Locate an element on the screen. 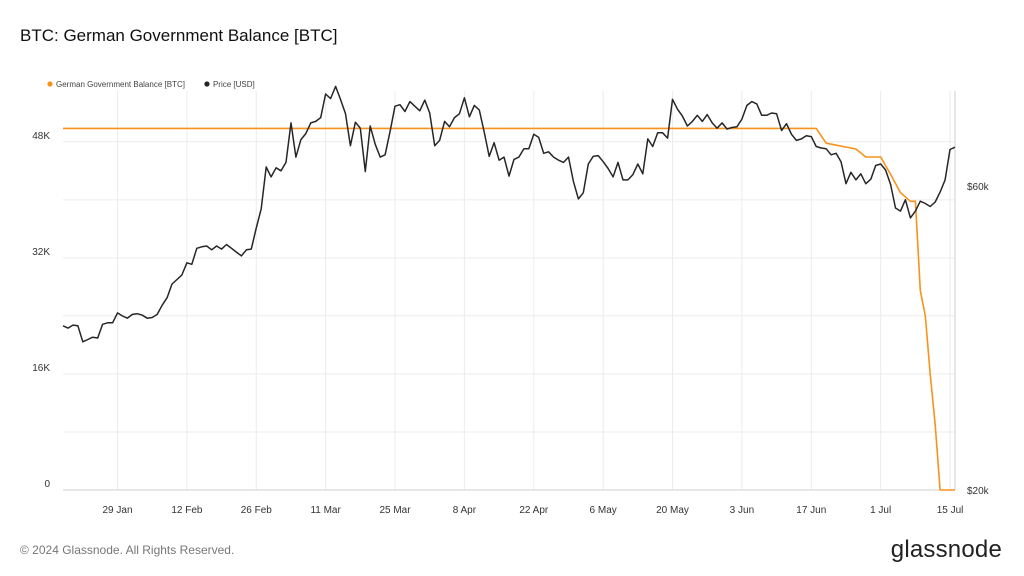  chart-title: BTC: German Government Balance [BTC] is located at coordinates (179, 35).